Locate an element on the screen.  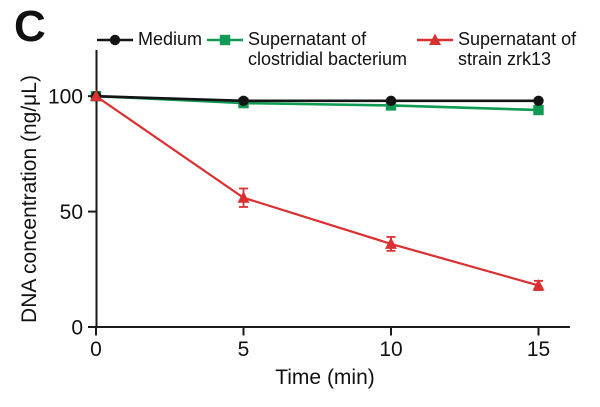
x-tick-label: 10 is located at coordinates (390, 349).